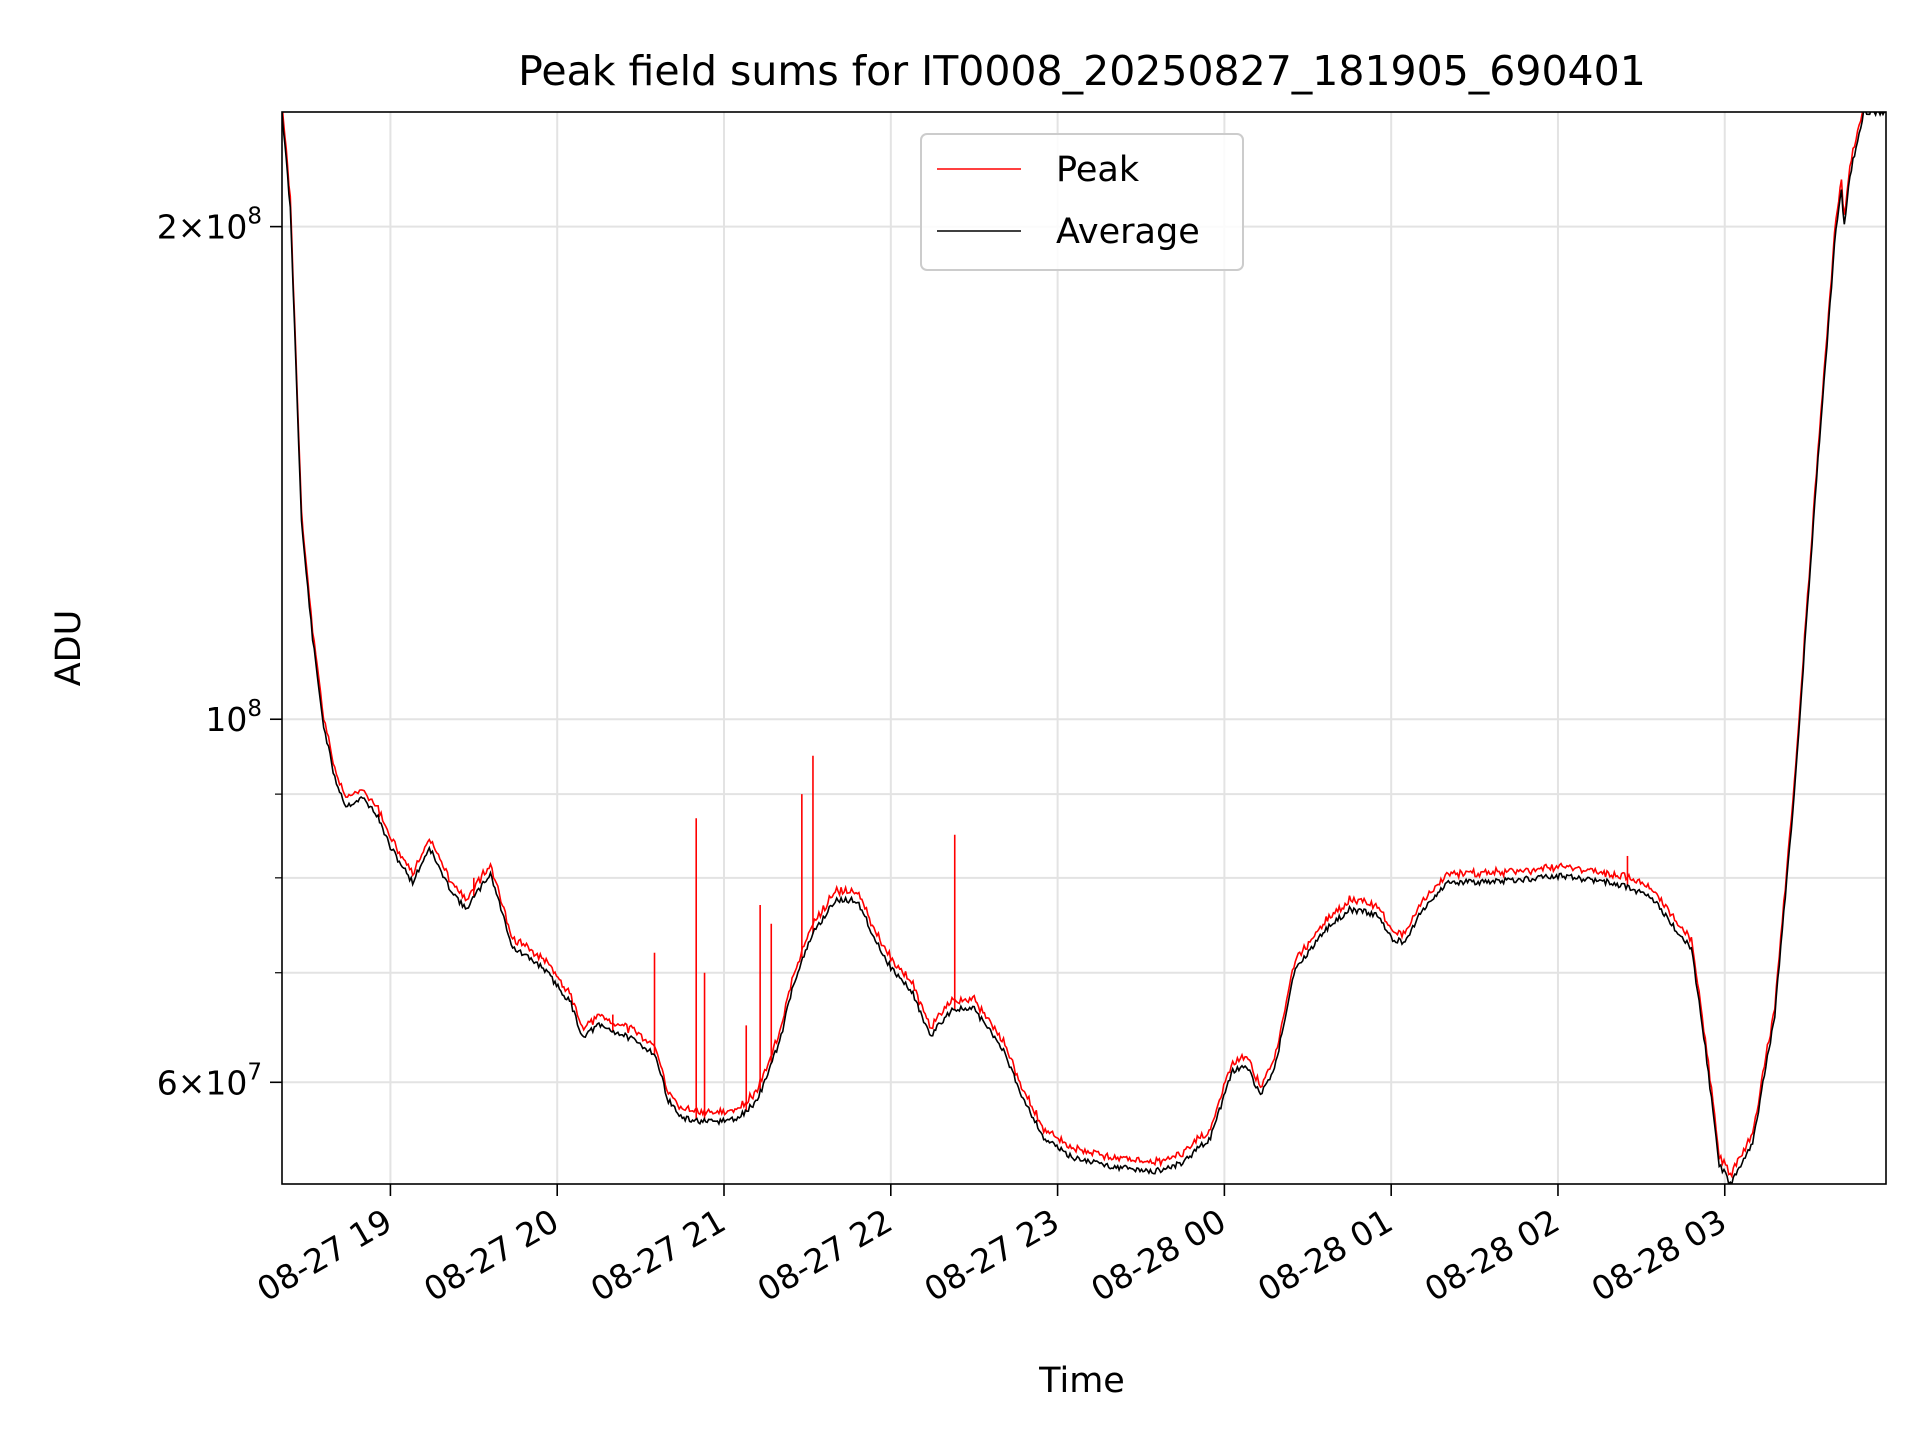 This screenshot has height=1440, width=1920. I want to click on legend: Peak Average, so click(1082, 202).